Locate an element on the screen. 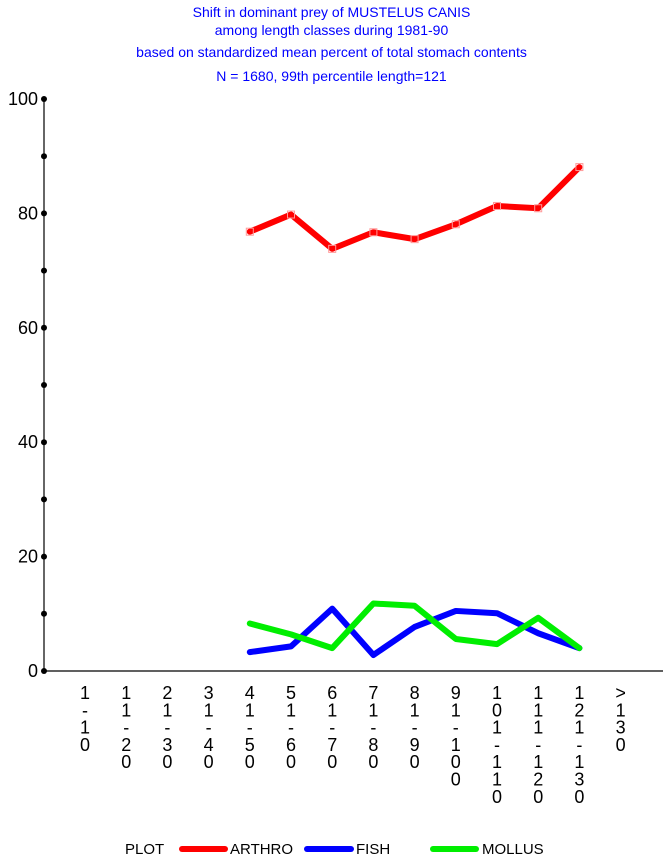 The image size is (663, 862). x-tick-label: 71-80 is located at coordinates (373, 727).